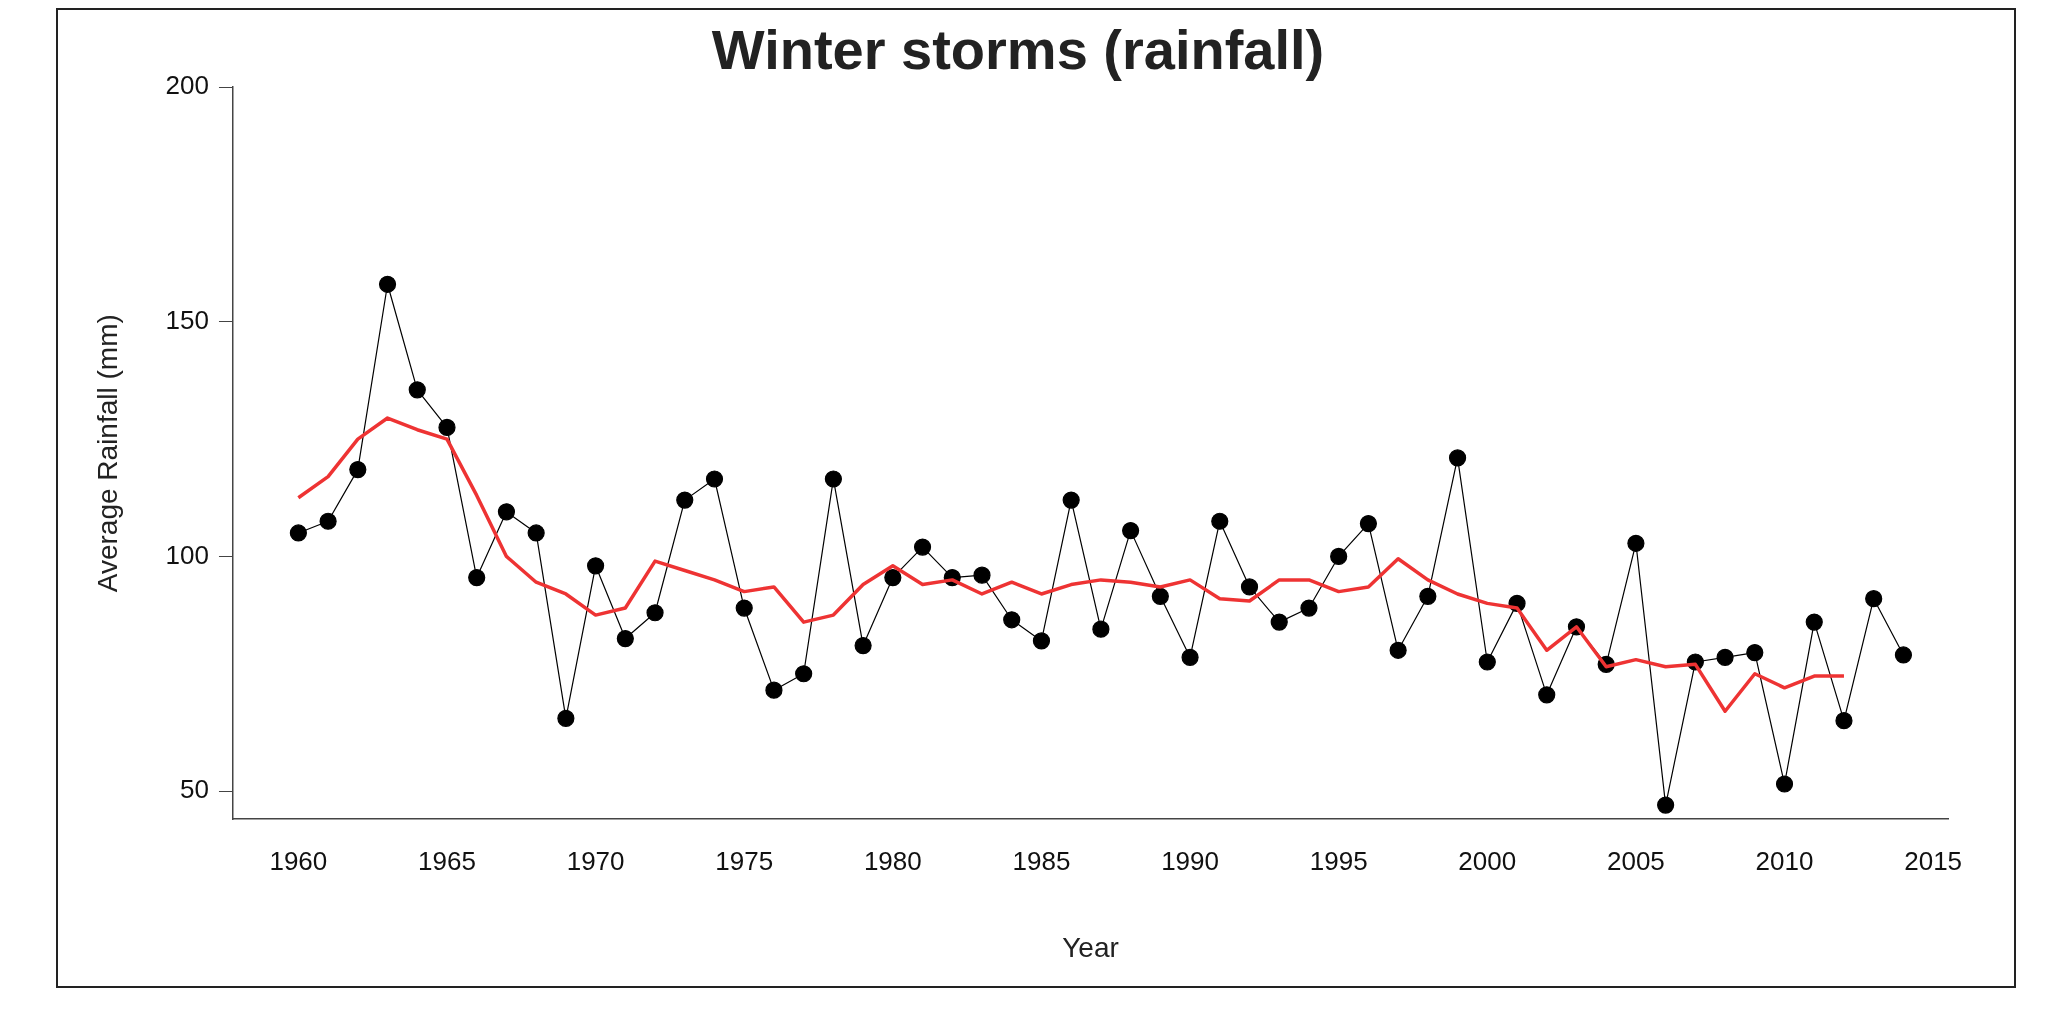  I want to click on x-tick-label: 2015, so click(1933, 860).